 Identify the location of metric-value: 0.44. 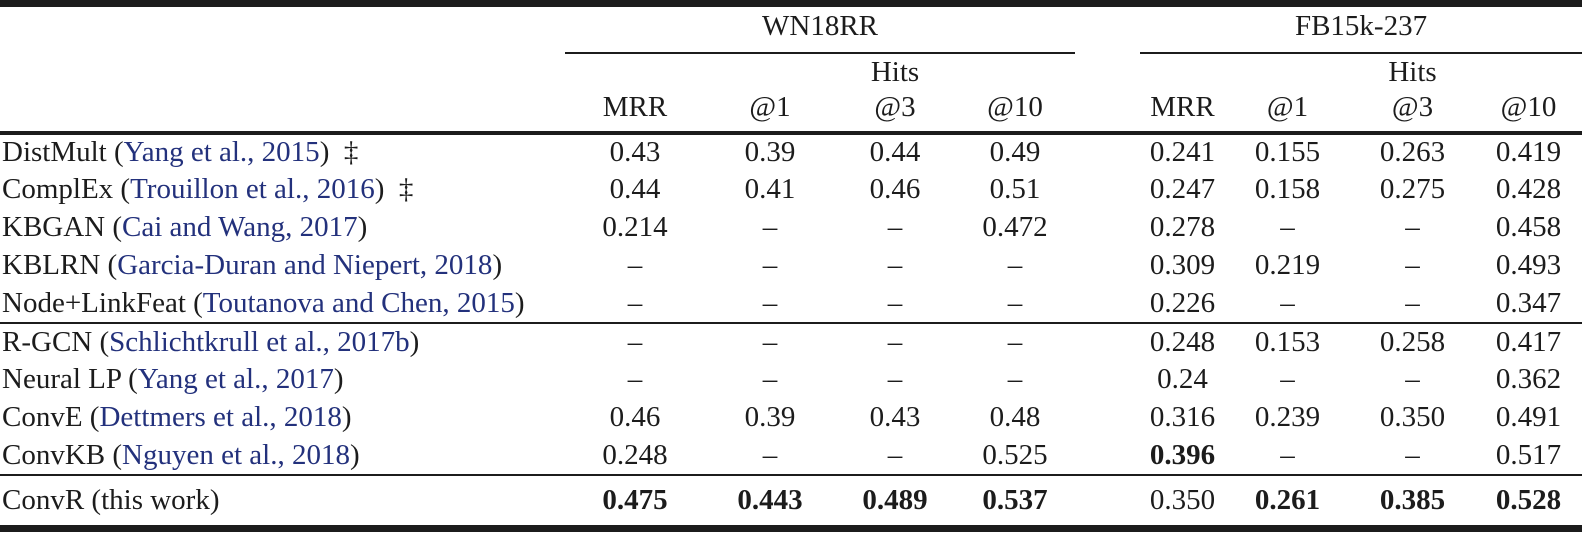
(895, 152).